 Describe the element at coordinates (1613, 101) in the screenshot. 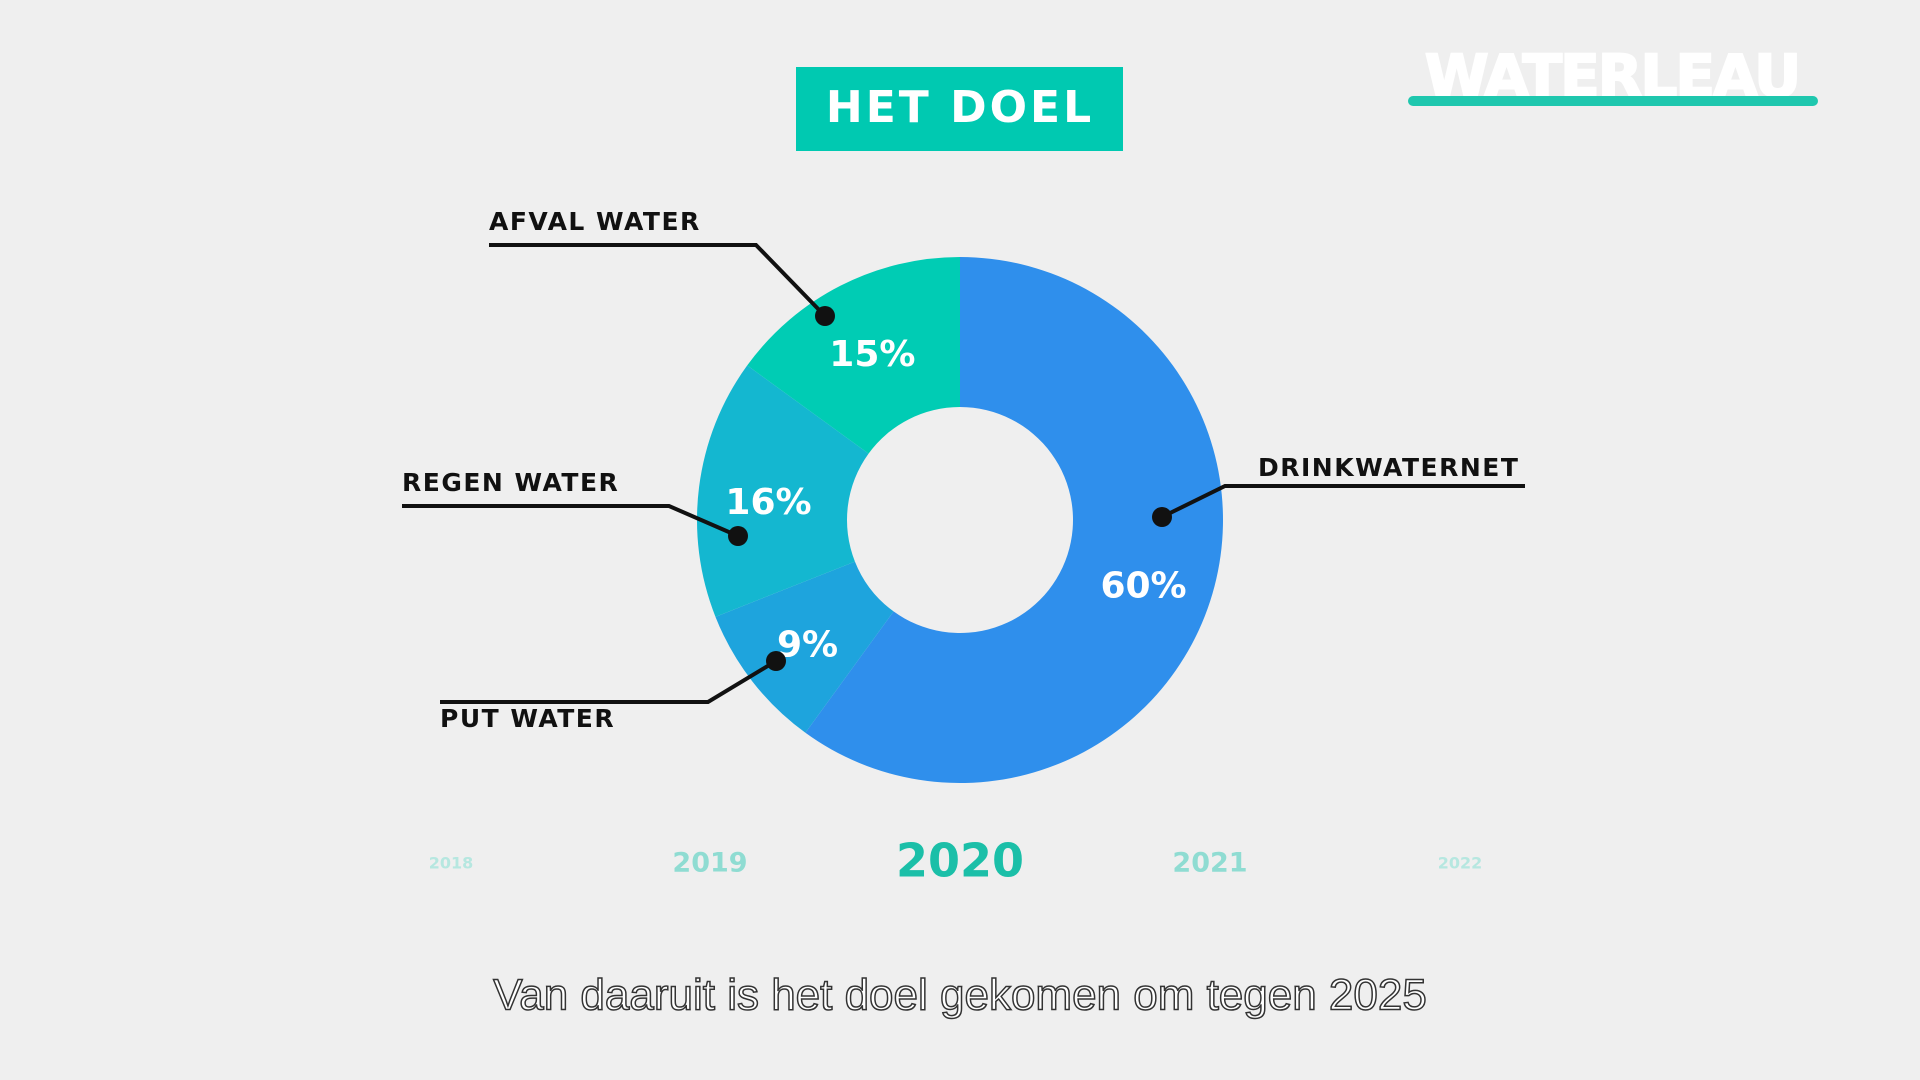

I see `logo-underline` at that location.